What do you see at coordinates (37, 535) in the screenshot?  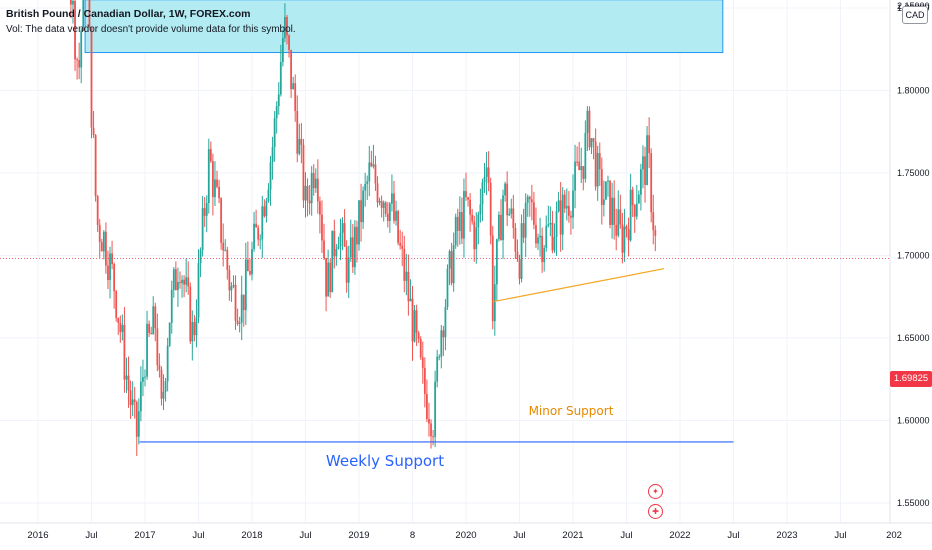 I see `time-tick-label: 2016` at bounding box center [37, 535].